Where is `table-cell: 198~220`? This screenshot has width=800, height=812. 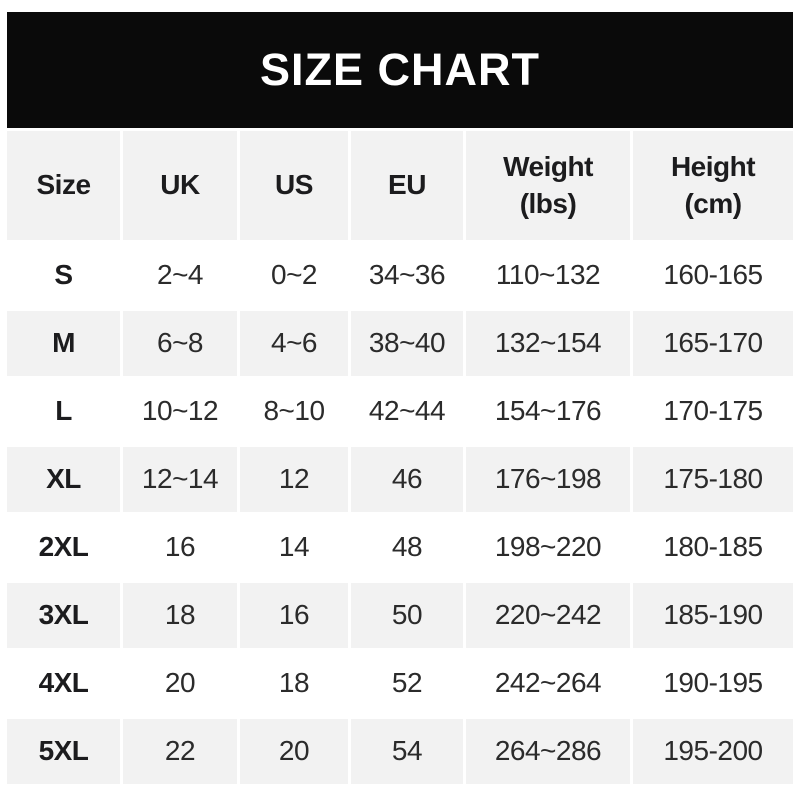
table-cell: 198~220 is located at coordinates (548, 547).